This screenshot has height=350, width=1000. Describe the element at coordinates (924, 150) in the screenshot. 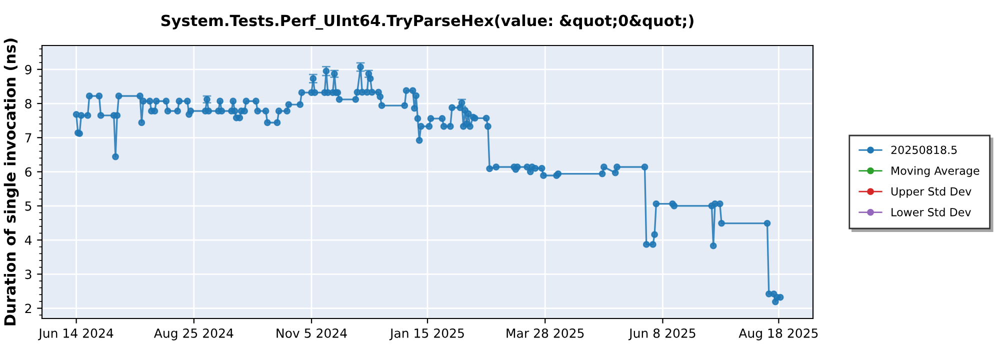

I see `legend-label: 20250818.5` at that location.